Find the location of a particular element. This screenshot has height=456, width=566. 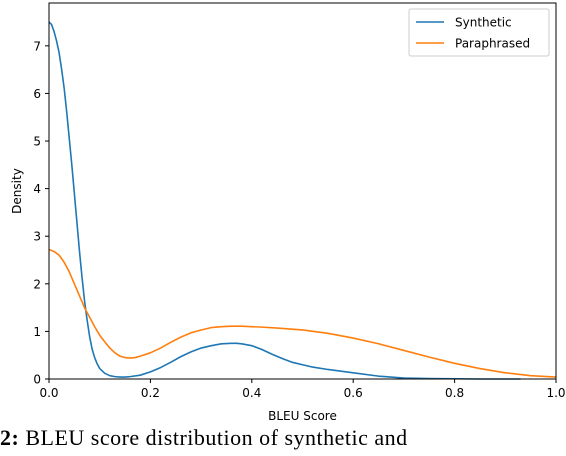

legend-label: Paraphrased is located at coordinates (492, 44).